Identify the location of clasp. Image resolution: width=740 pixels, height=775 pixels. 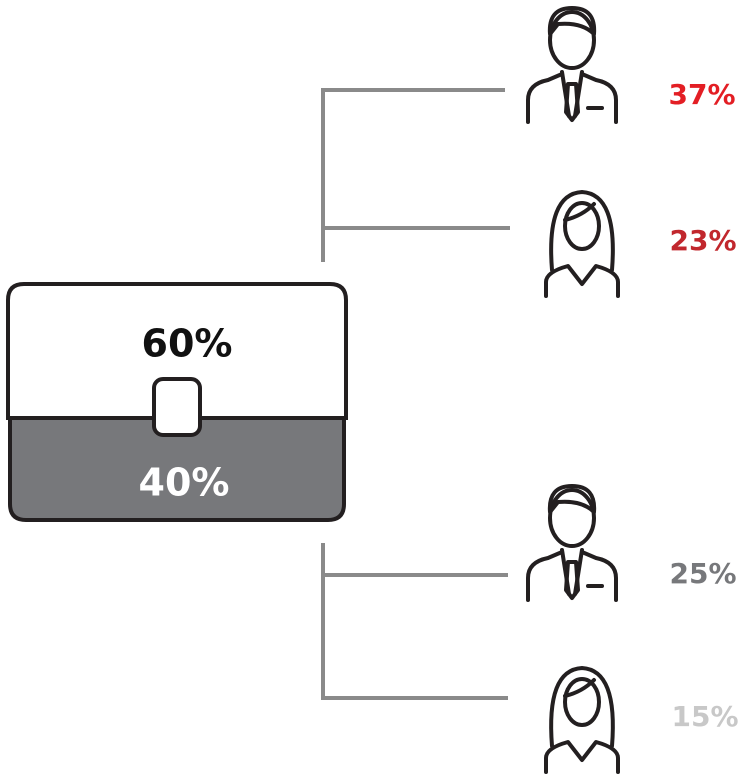
(177, 407).